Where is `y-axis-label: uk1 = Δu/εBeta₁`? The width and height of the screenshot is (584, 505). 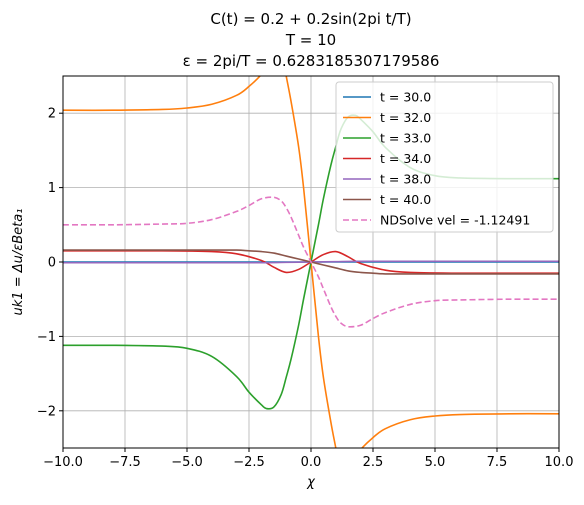
y-axis-label: uk1 = Δu/εBeta₁ is located at coordinates (18, 262).